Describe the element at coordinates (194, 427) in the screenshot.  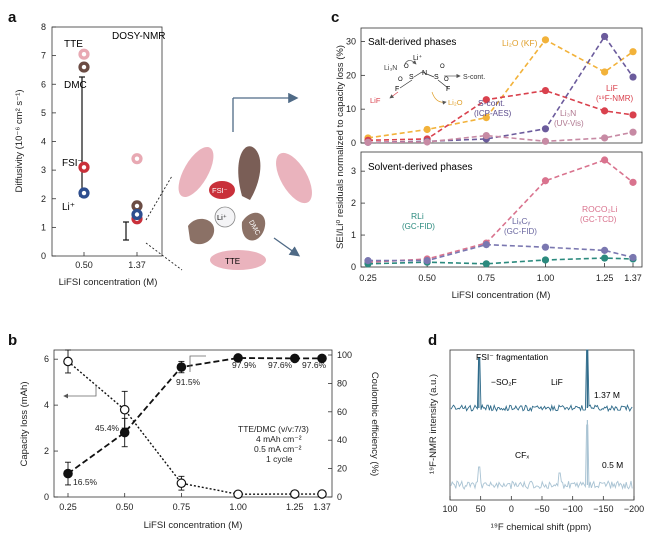
I see `b-series-line` at that location.